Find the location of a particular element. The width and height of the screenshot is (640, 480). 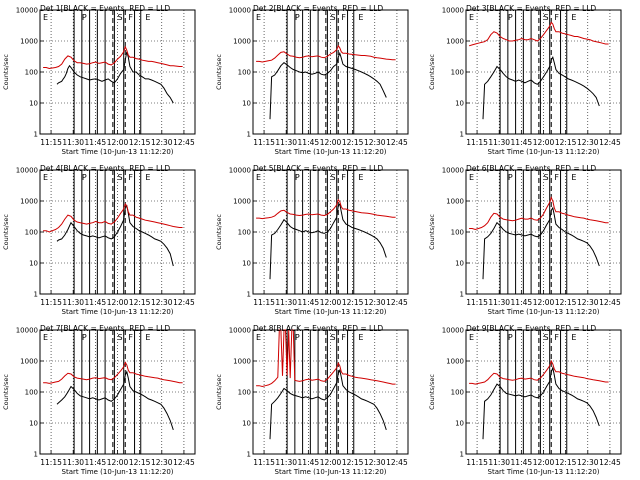

panel-title: Det 4[BLACK = Events, RED = LLD is located at coordinates (105, 168).